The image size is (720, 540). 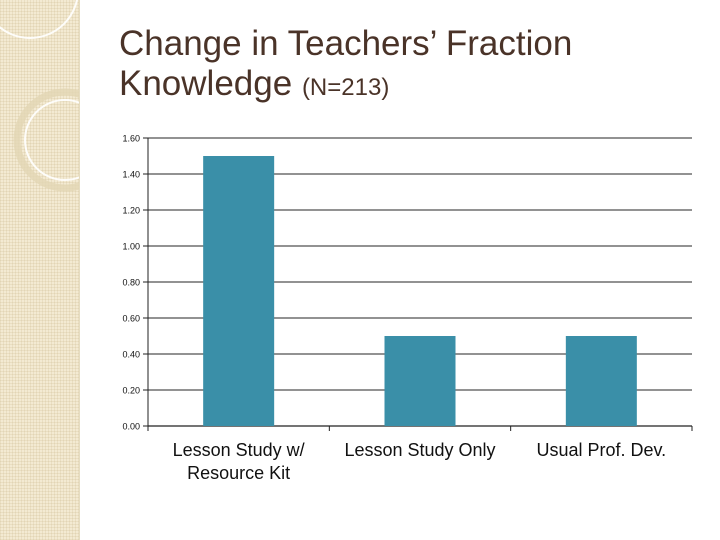 I want to click on slide-title-main: Change in Teachers’ Fraction Knowledge, so click(x=346, y=63).